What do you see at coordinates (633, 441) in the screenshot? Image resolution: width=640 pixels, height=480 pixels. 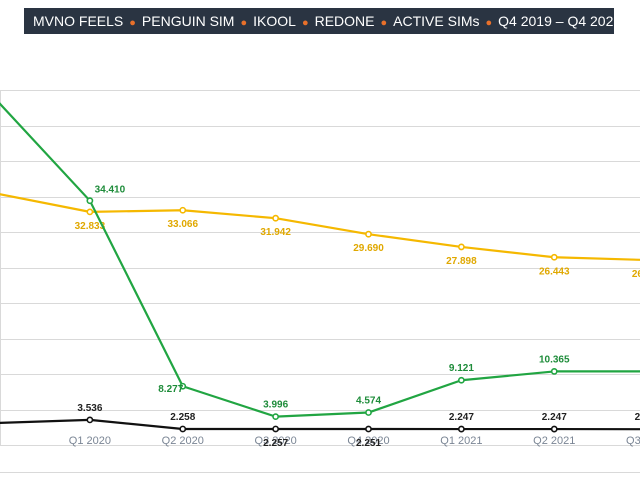 I see `x-tick-label: Q3 2021` at bounding box center [633, 441].